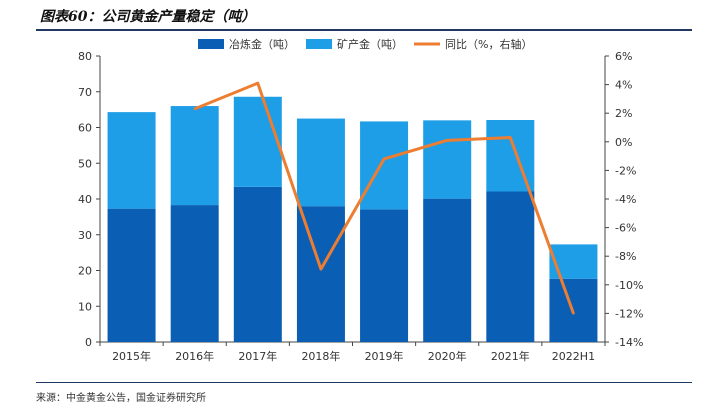 This screenshot has height=404, width=702. I want to click on y-right-tick-label: -10%, so click(629, 285).